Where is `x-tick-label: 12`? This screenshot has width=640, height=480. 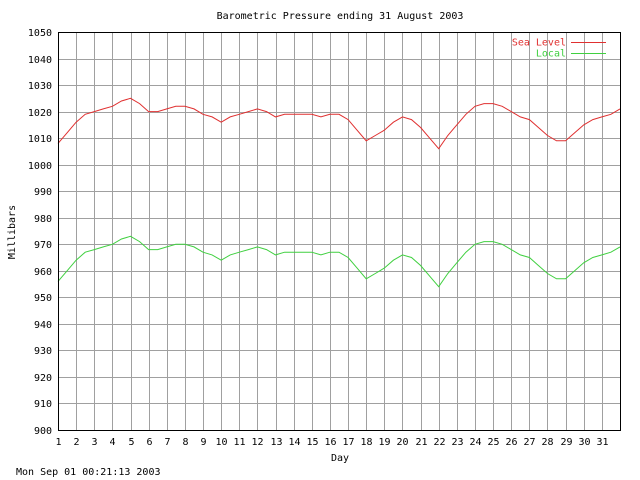
x-tick-label: 12 is located at coordinates (257, 442).